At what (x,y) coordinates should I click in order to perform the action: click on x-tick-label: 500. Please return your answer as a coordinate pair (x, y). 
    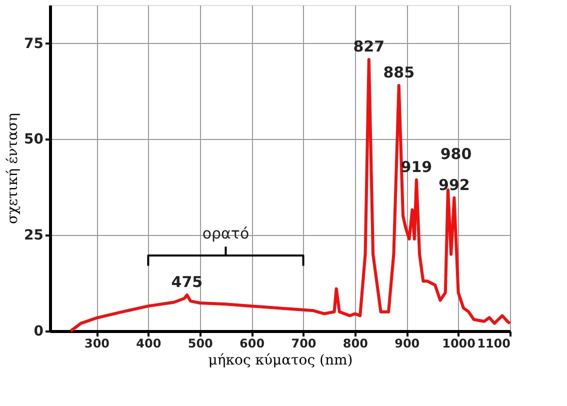
    Looking at the image, I should click on (200, 343).